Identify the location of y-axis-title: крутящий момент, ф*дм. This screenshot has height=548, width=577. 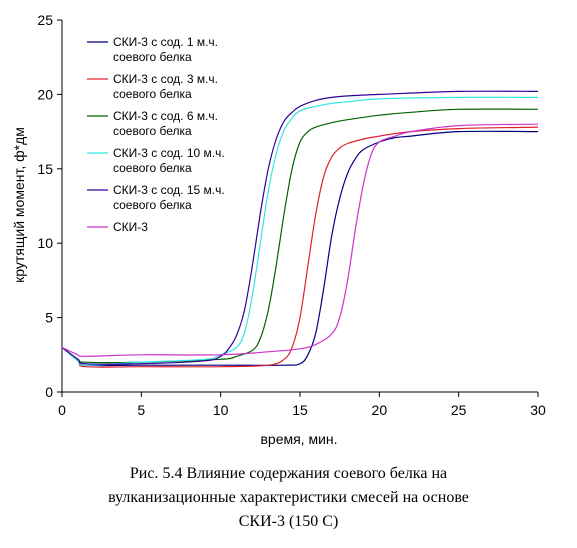
(19, 205).